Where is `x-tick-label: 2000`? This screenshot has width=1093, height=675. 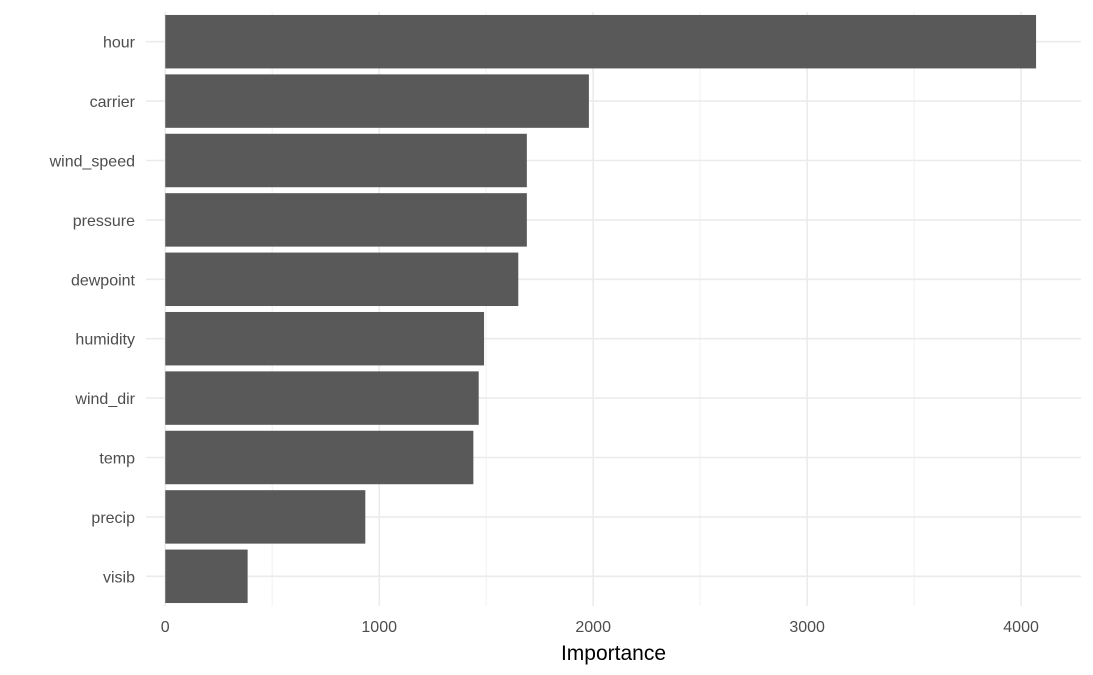 x-tick-label: 2000 is located at coordinates (593, 627).